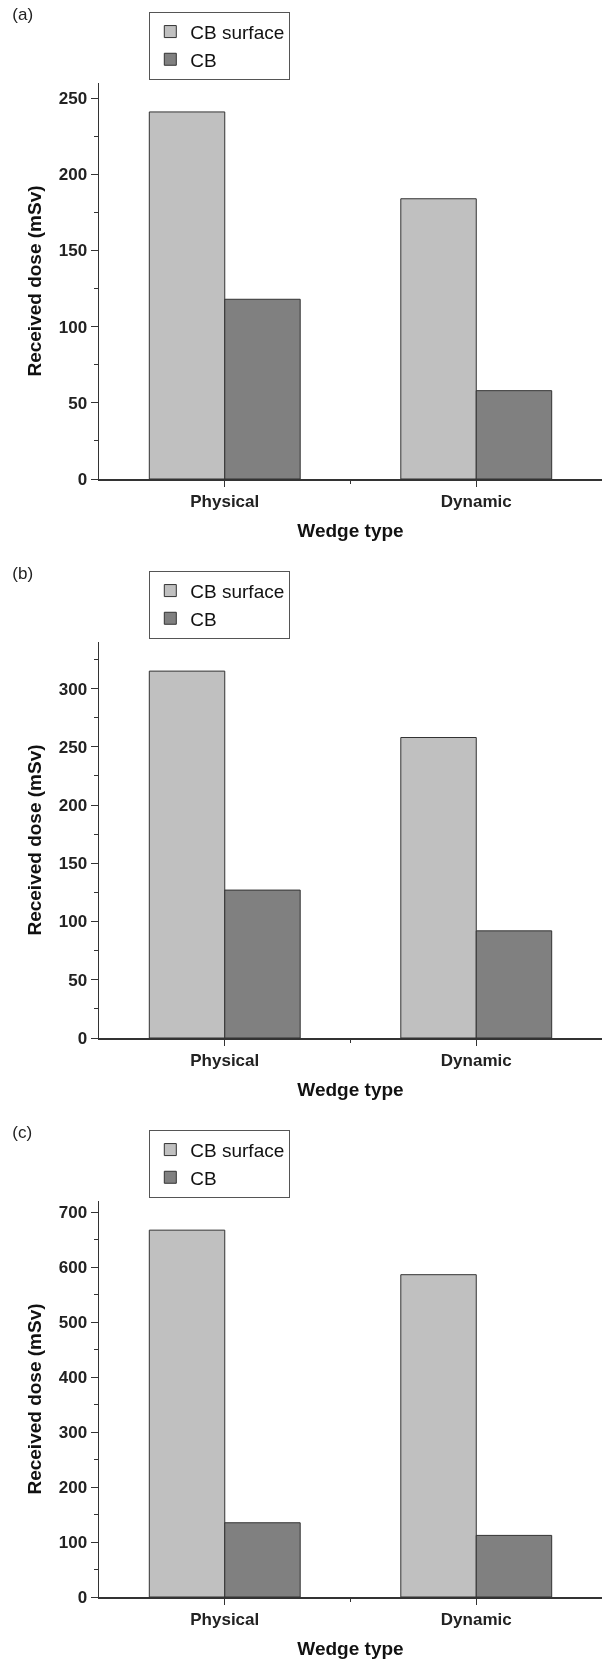  I want to click on chart-title: (b), so click(23, 574).